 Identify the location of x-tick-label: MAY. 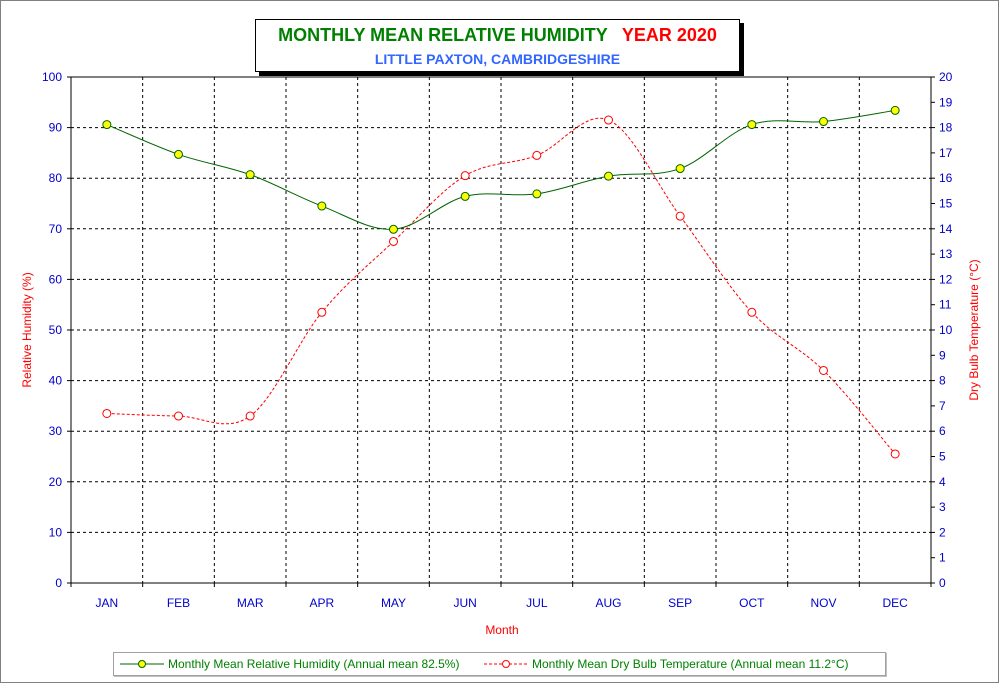
(393, 603).